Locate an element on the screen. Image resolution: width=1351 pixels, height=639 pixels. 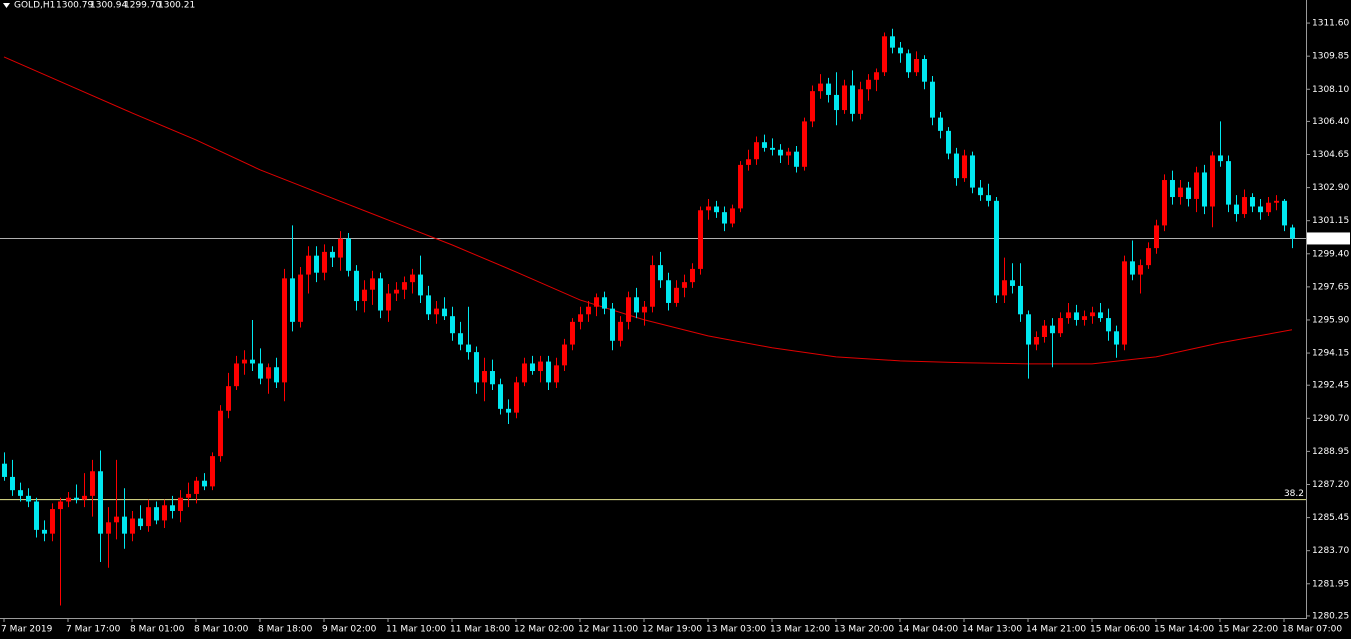
x-tick-label: 18 Mar 07:00 is located at coordinates (1312, 630).